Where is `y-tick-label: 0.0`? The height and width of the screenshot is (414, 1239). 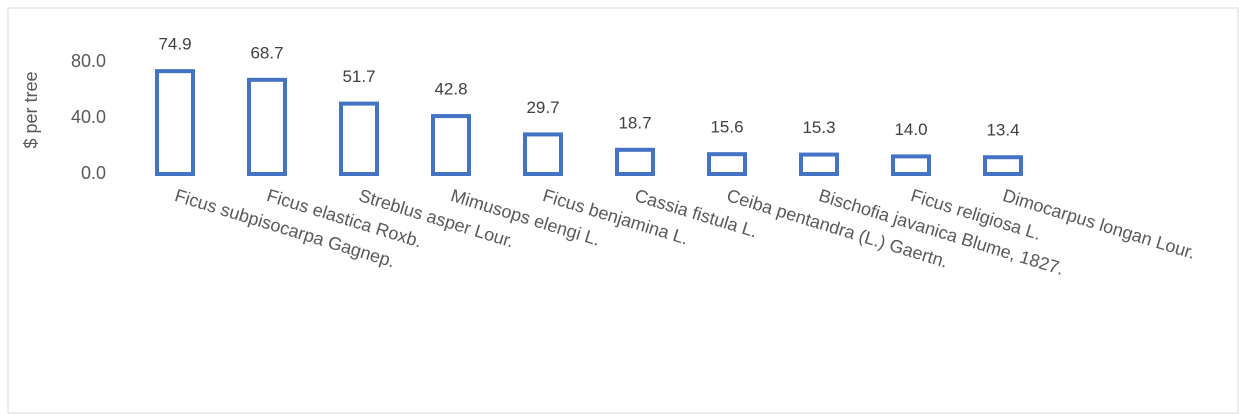
y-tick-label: 0.0 is located at coordinates (93, 173).